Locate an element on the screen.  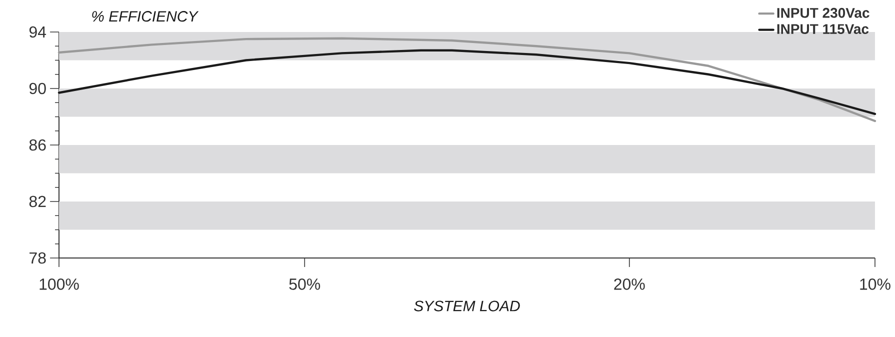
legend-label: INPUT 115Vac is located at coordinates (823, 29).